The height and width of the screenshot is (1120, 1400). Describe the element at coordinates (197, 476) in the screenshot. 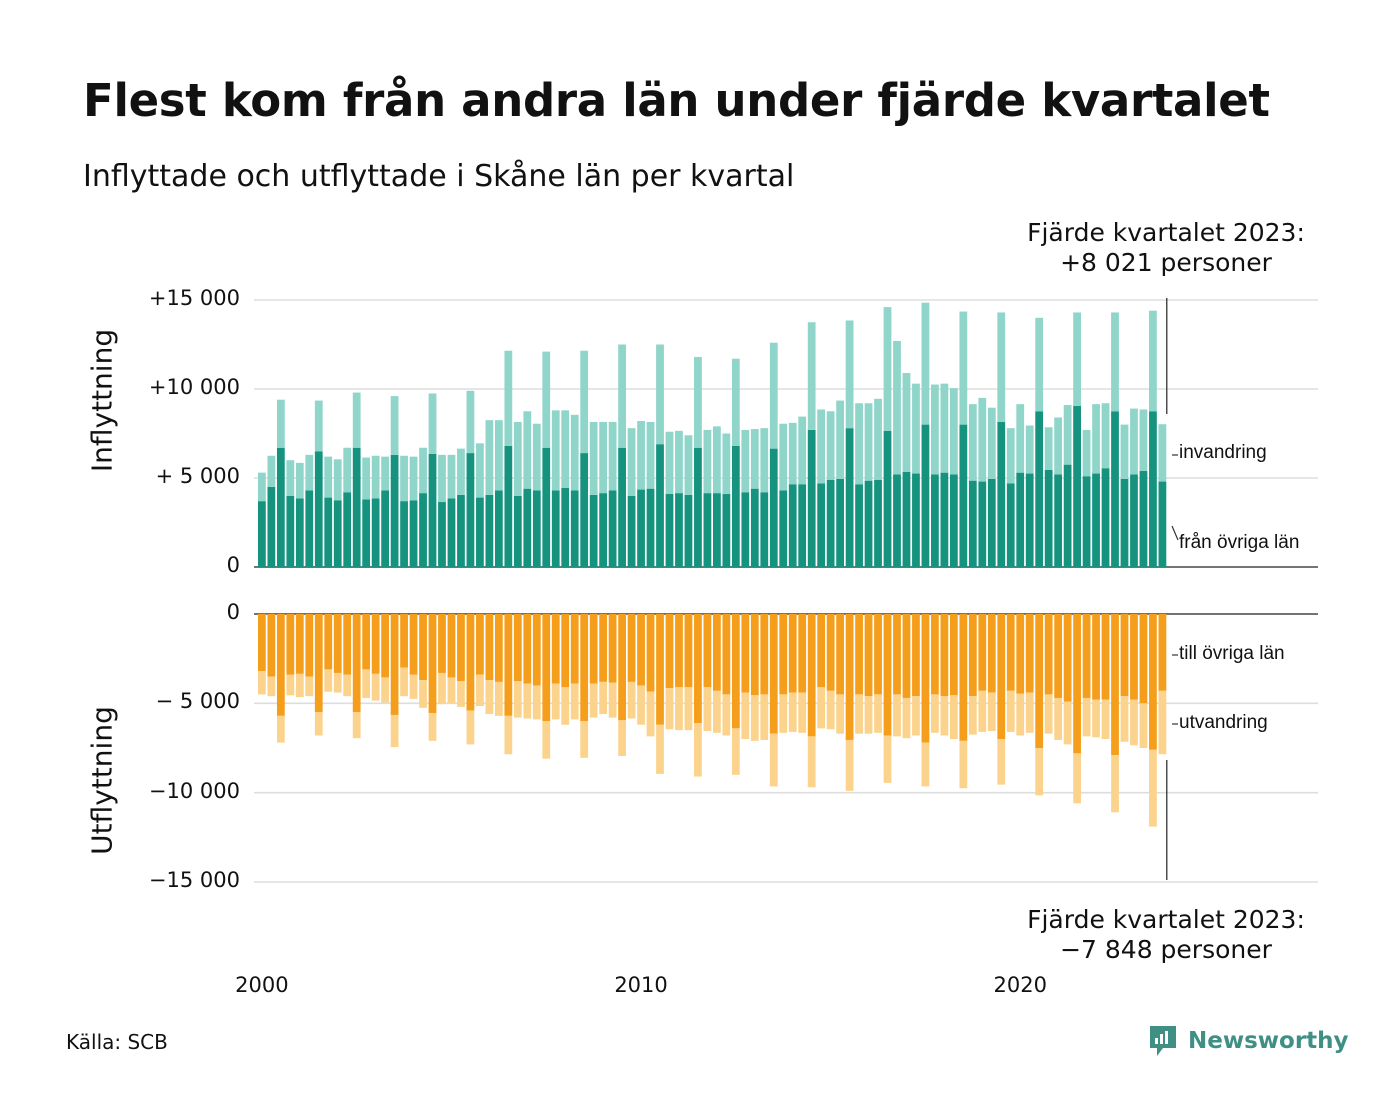

I see `y-tick-label-top: + 5 000` at that location.